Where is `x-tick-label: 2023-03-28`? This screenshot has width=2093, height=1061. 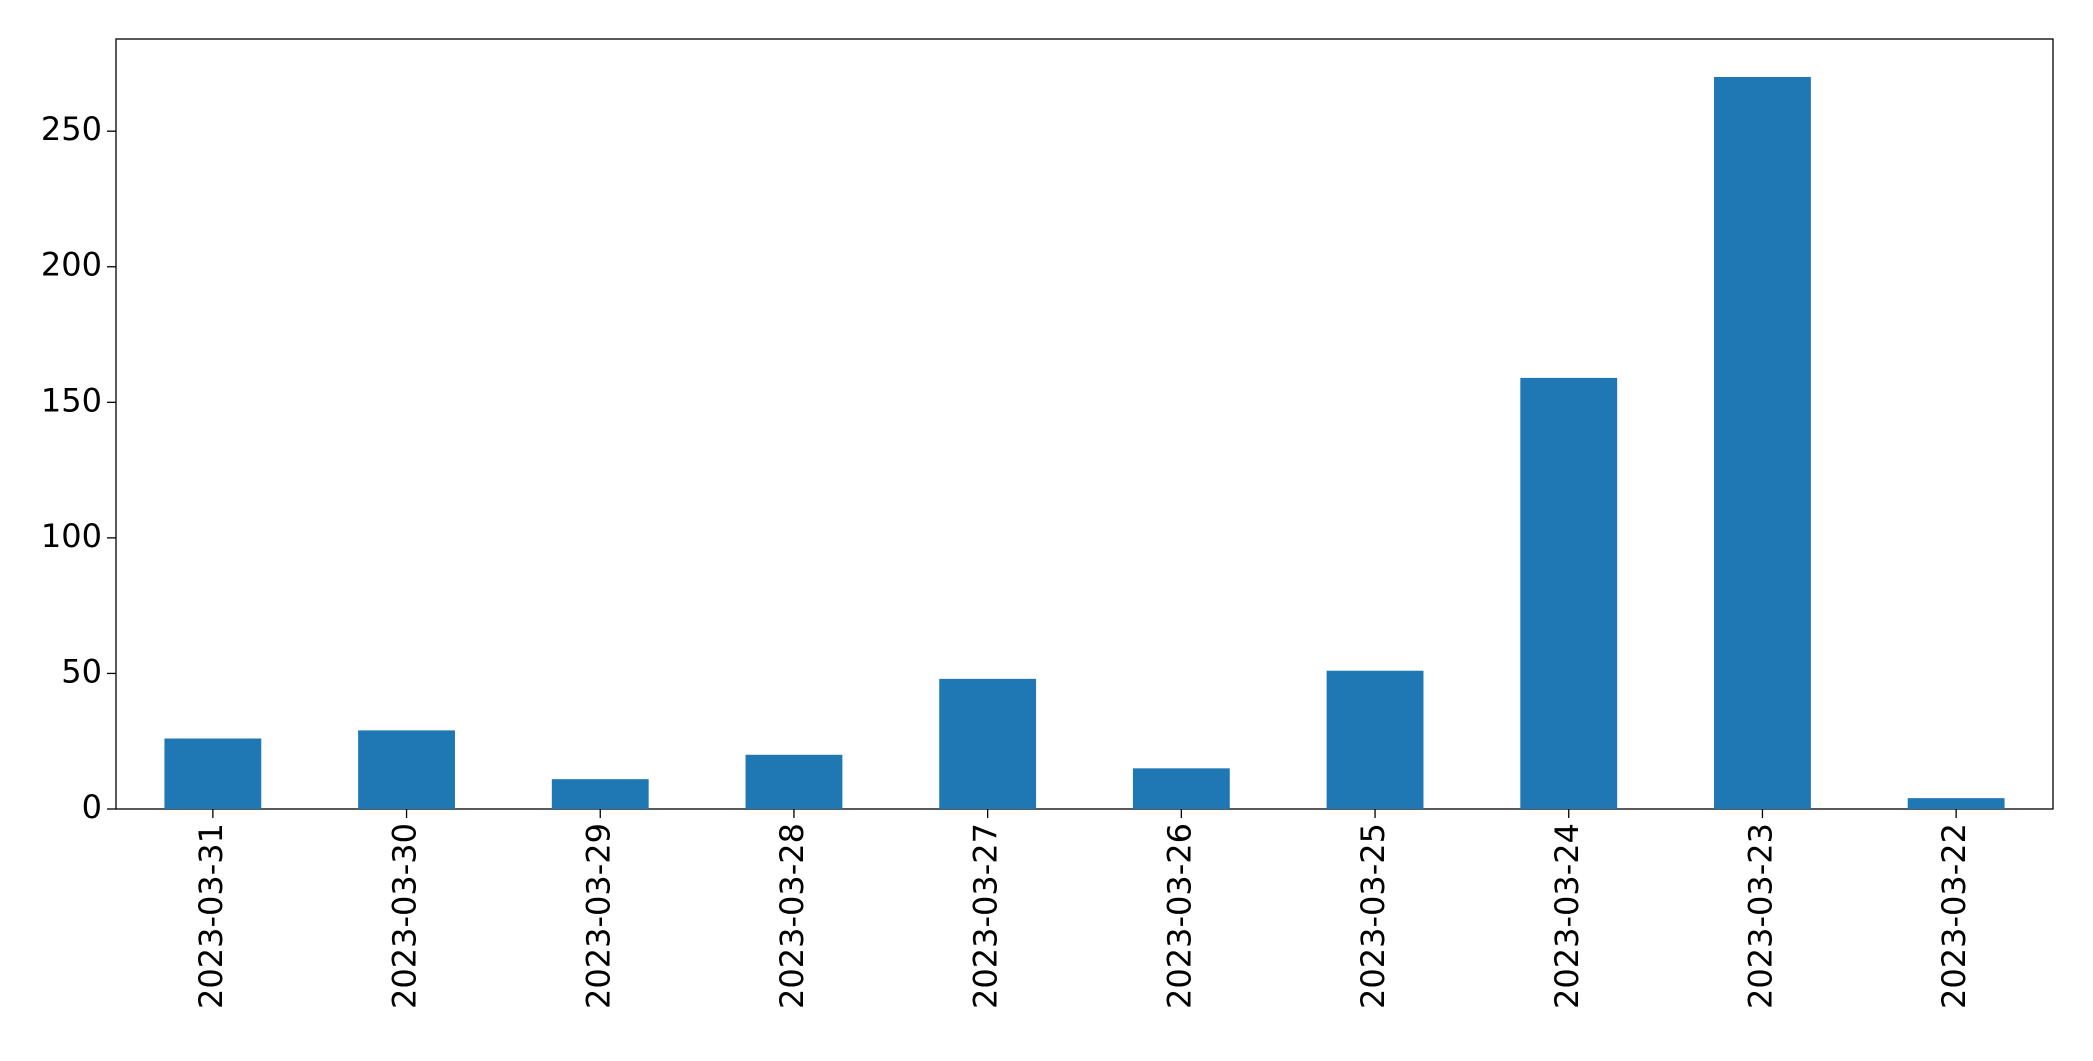
x-tick-label: 2023-03-28 is located at coordinates (792, 916).